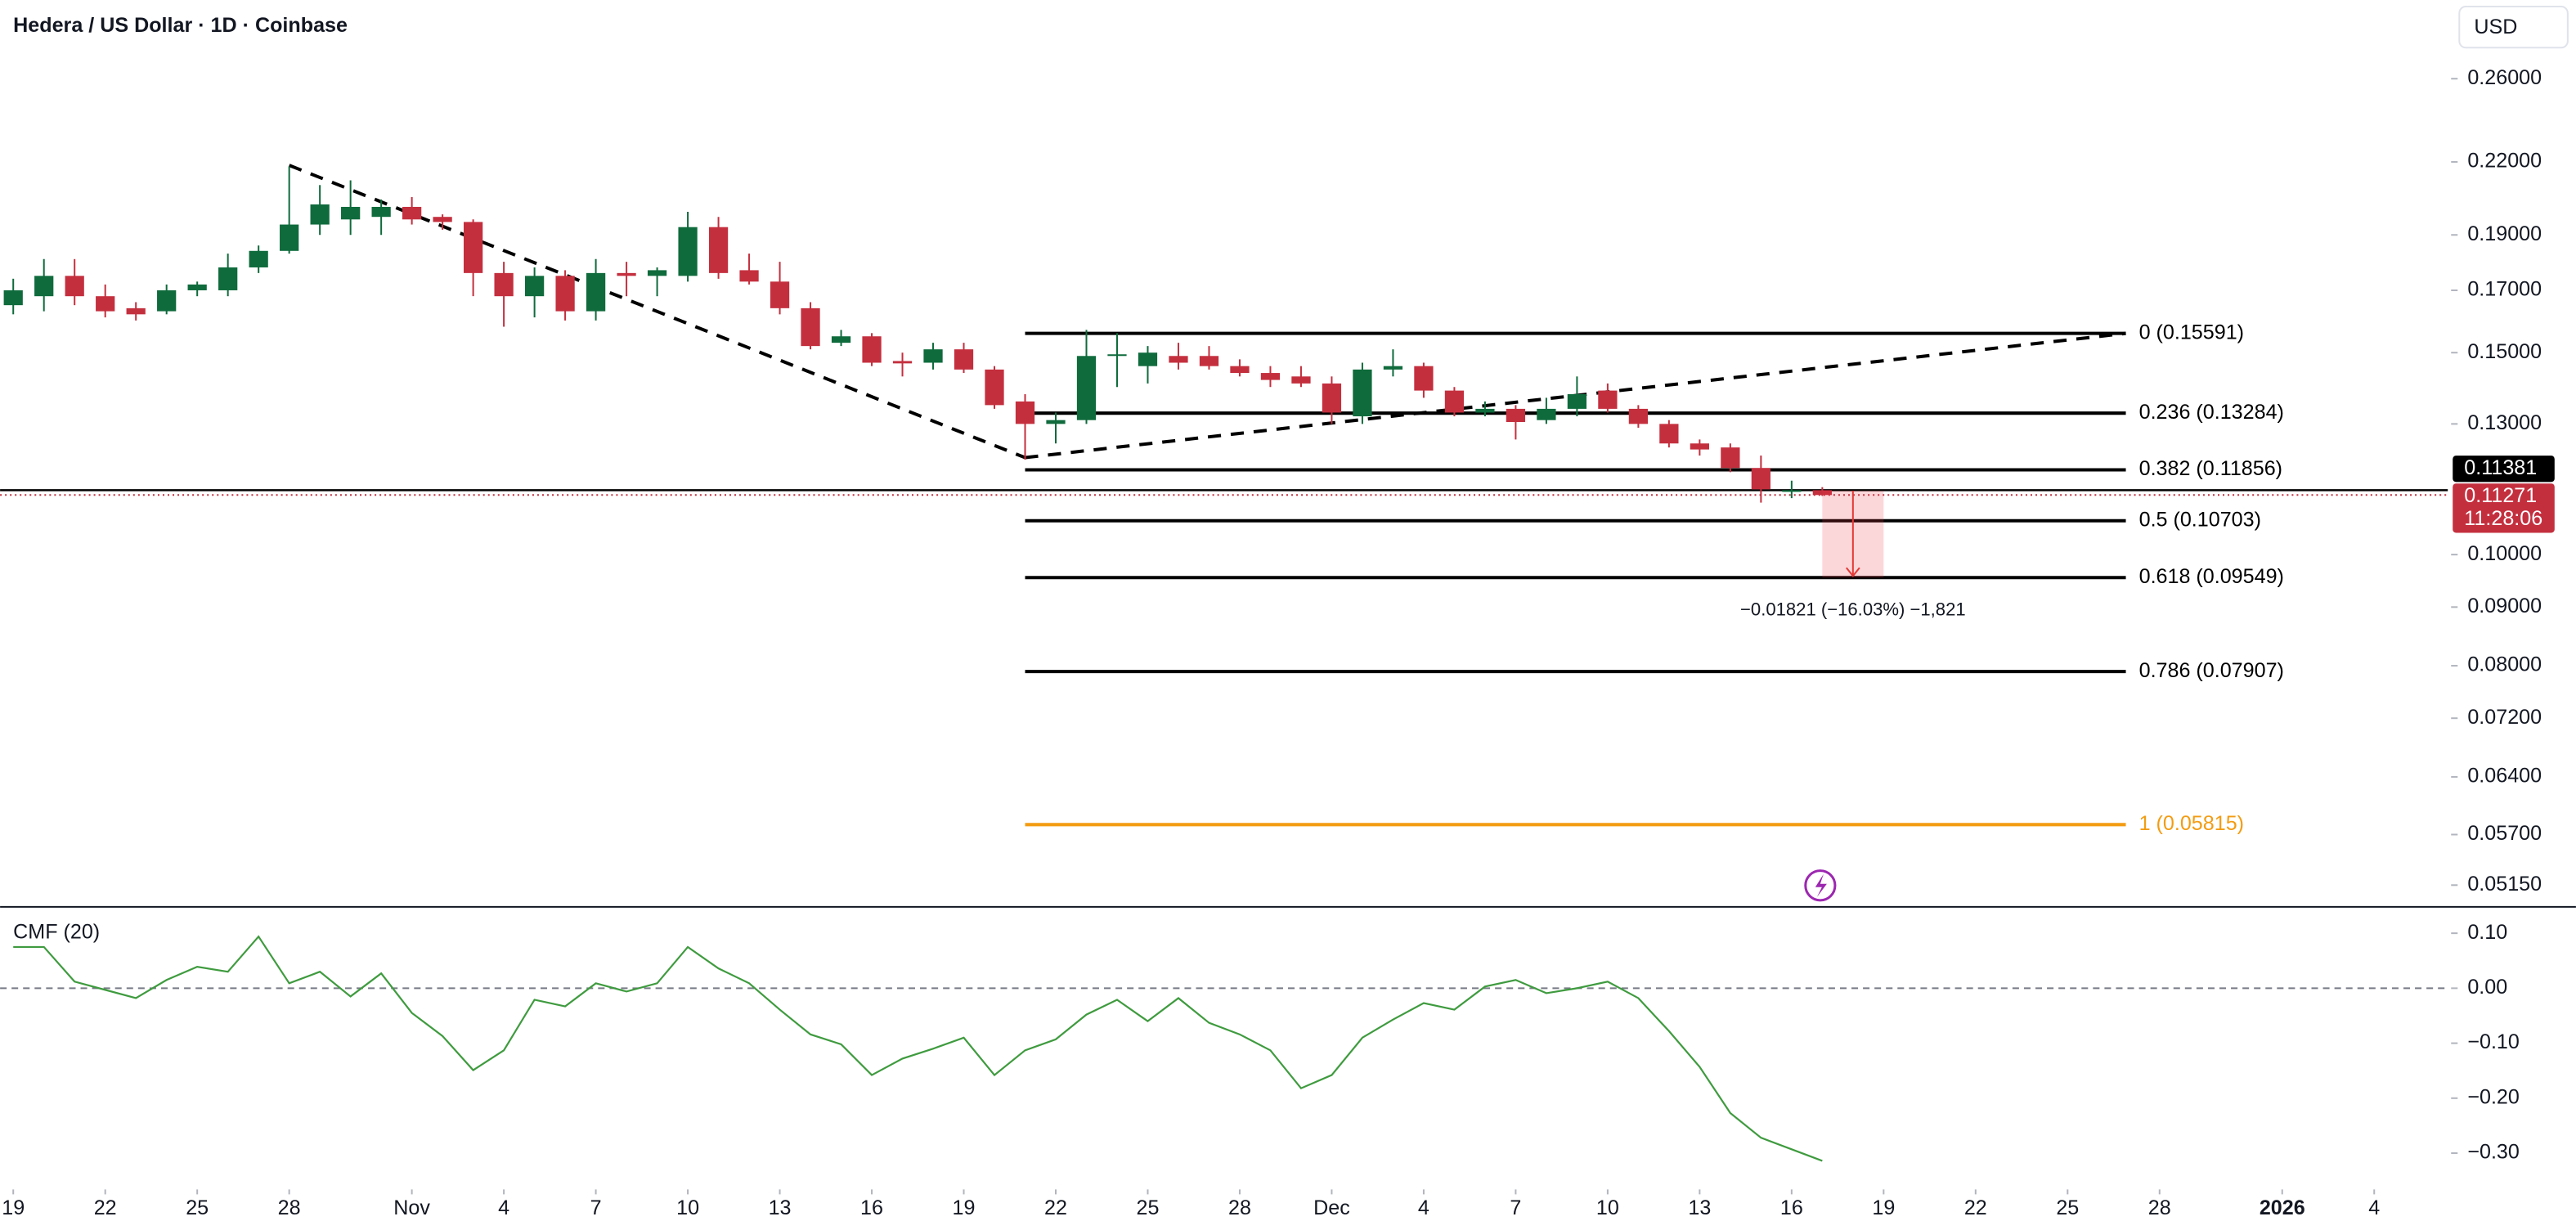 Image resolution: width=2576 pixels, height=1230 pixels. I want to click on y-tick-label: −0.20, so click(2493, 1096).